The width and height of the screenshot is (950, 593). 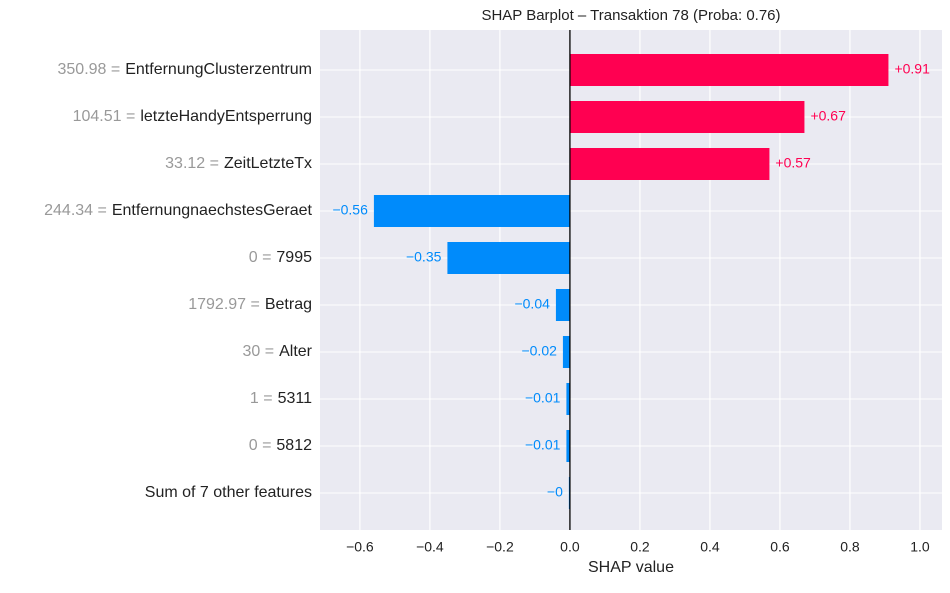 I want to click on x-tick-label: 0.6, so click(x=780, y=547).